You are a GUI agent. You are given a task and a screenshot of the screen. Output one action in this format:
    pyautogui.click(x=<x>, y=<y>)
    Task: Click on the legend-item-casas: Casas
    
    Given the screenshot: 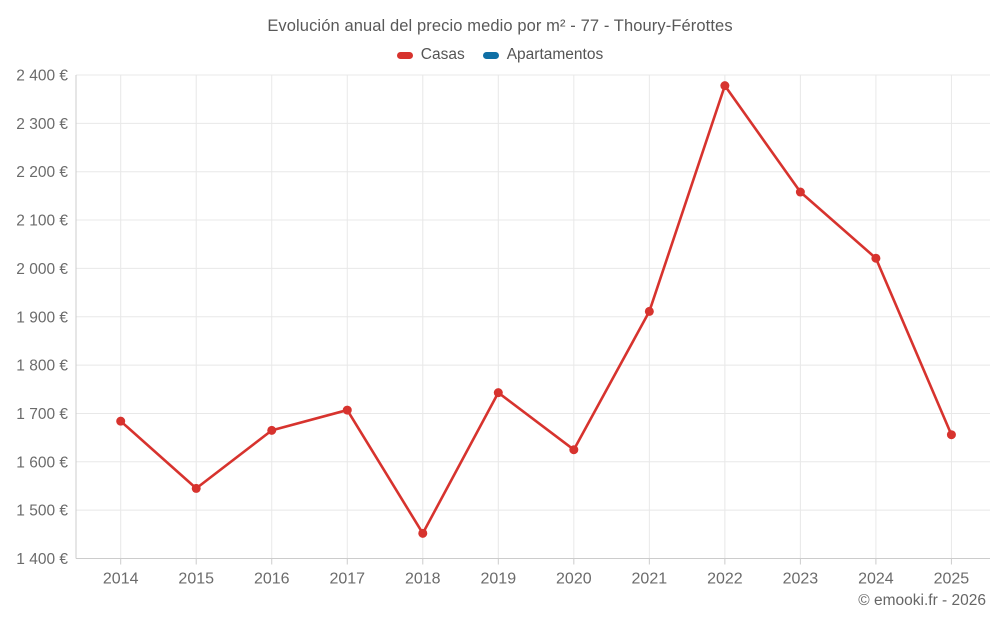 What is the action you would take?
    pyautogui.click(x=430, y=55)
    